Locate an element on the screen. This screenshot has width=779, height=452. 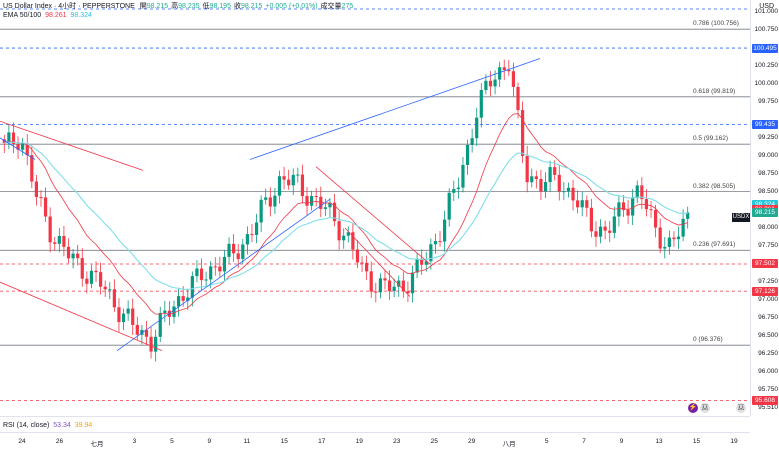
lightning-icon: ⚡ is located at coordinates (693, 408).